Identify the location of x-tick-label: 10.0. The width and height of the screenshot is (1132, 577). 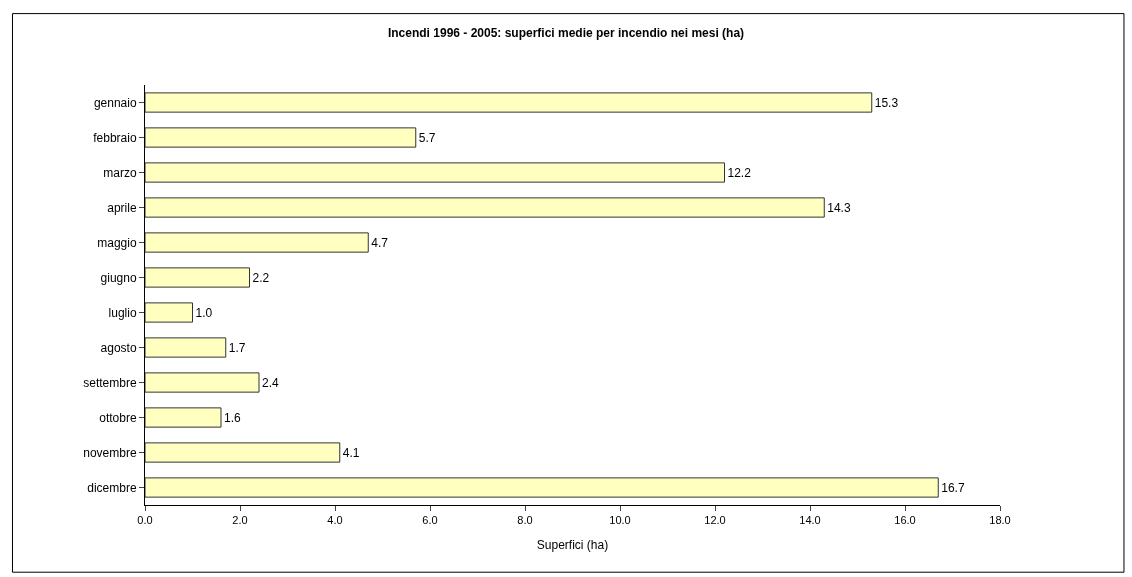
(620, 520).